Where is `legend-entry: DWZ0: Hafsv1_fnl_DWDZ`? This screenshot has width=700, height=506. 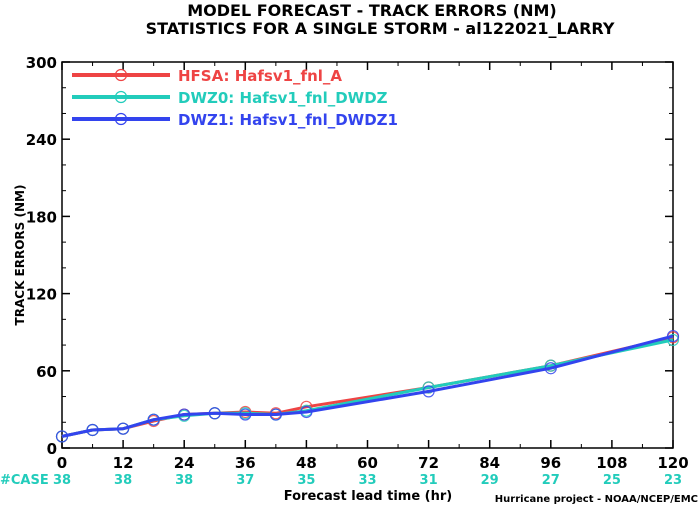
legend-entry: DWZ0: Hafsv1_fnl_DWDZ is located at coordinates (283, 98).